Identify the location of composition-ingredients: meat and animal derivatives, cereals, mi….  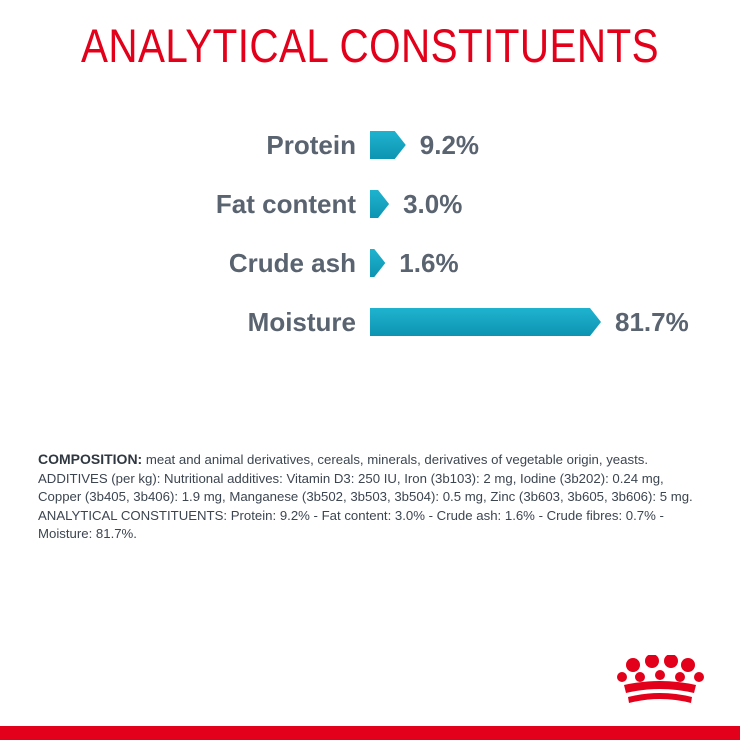
(395, 459).